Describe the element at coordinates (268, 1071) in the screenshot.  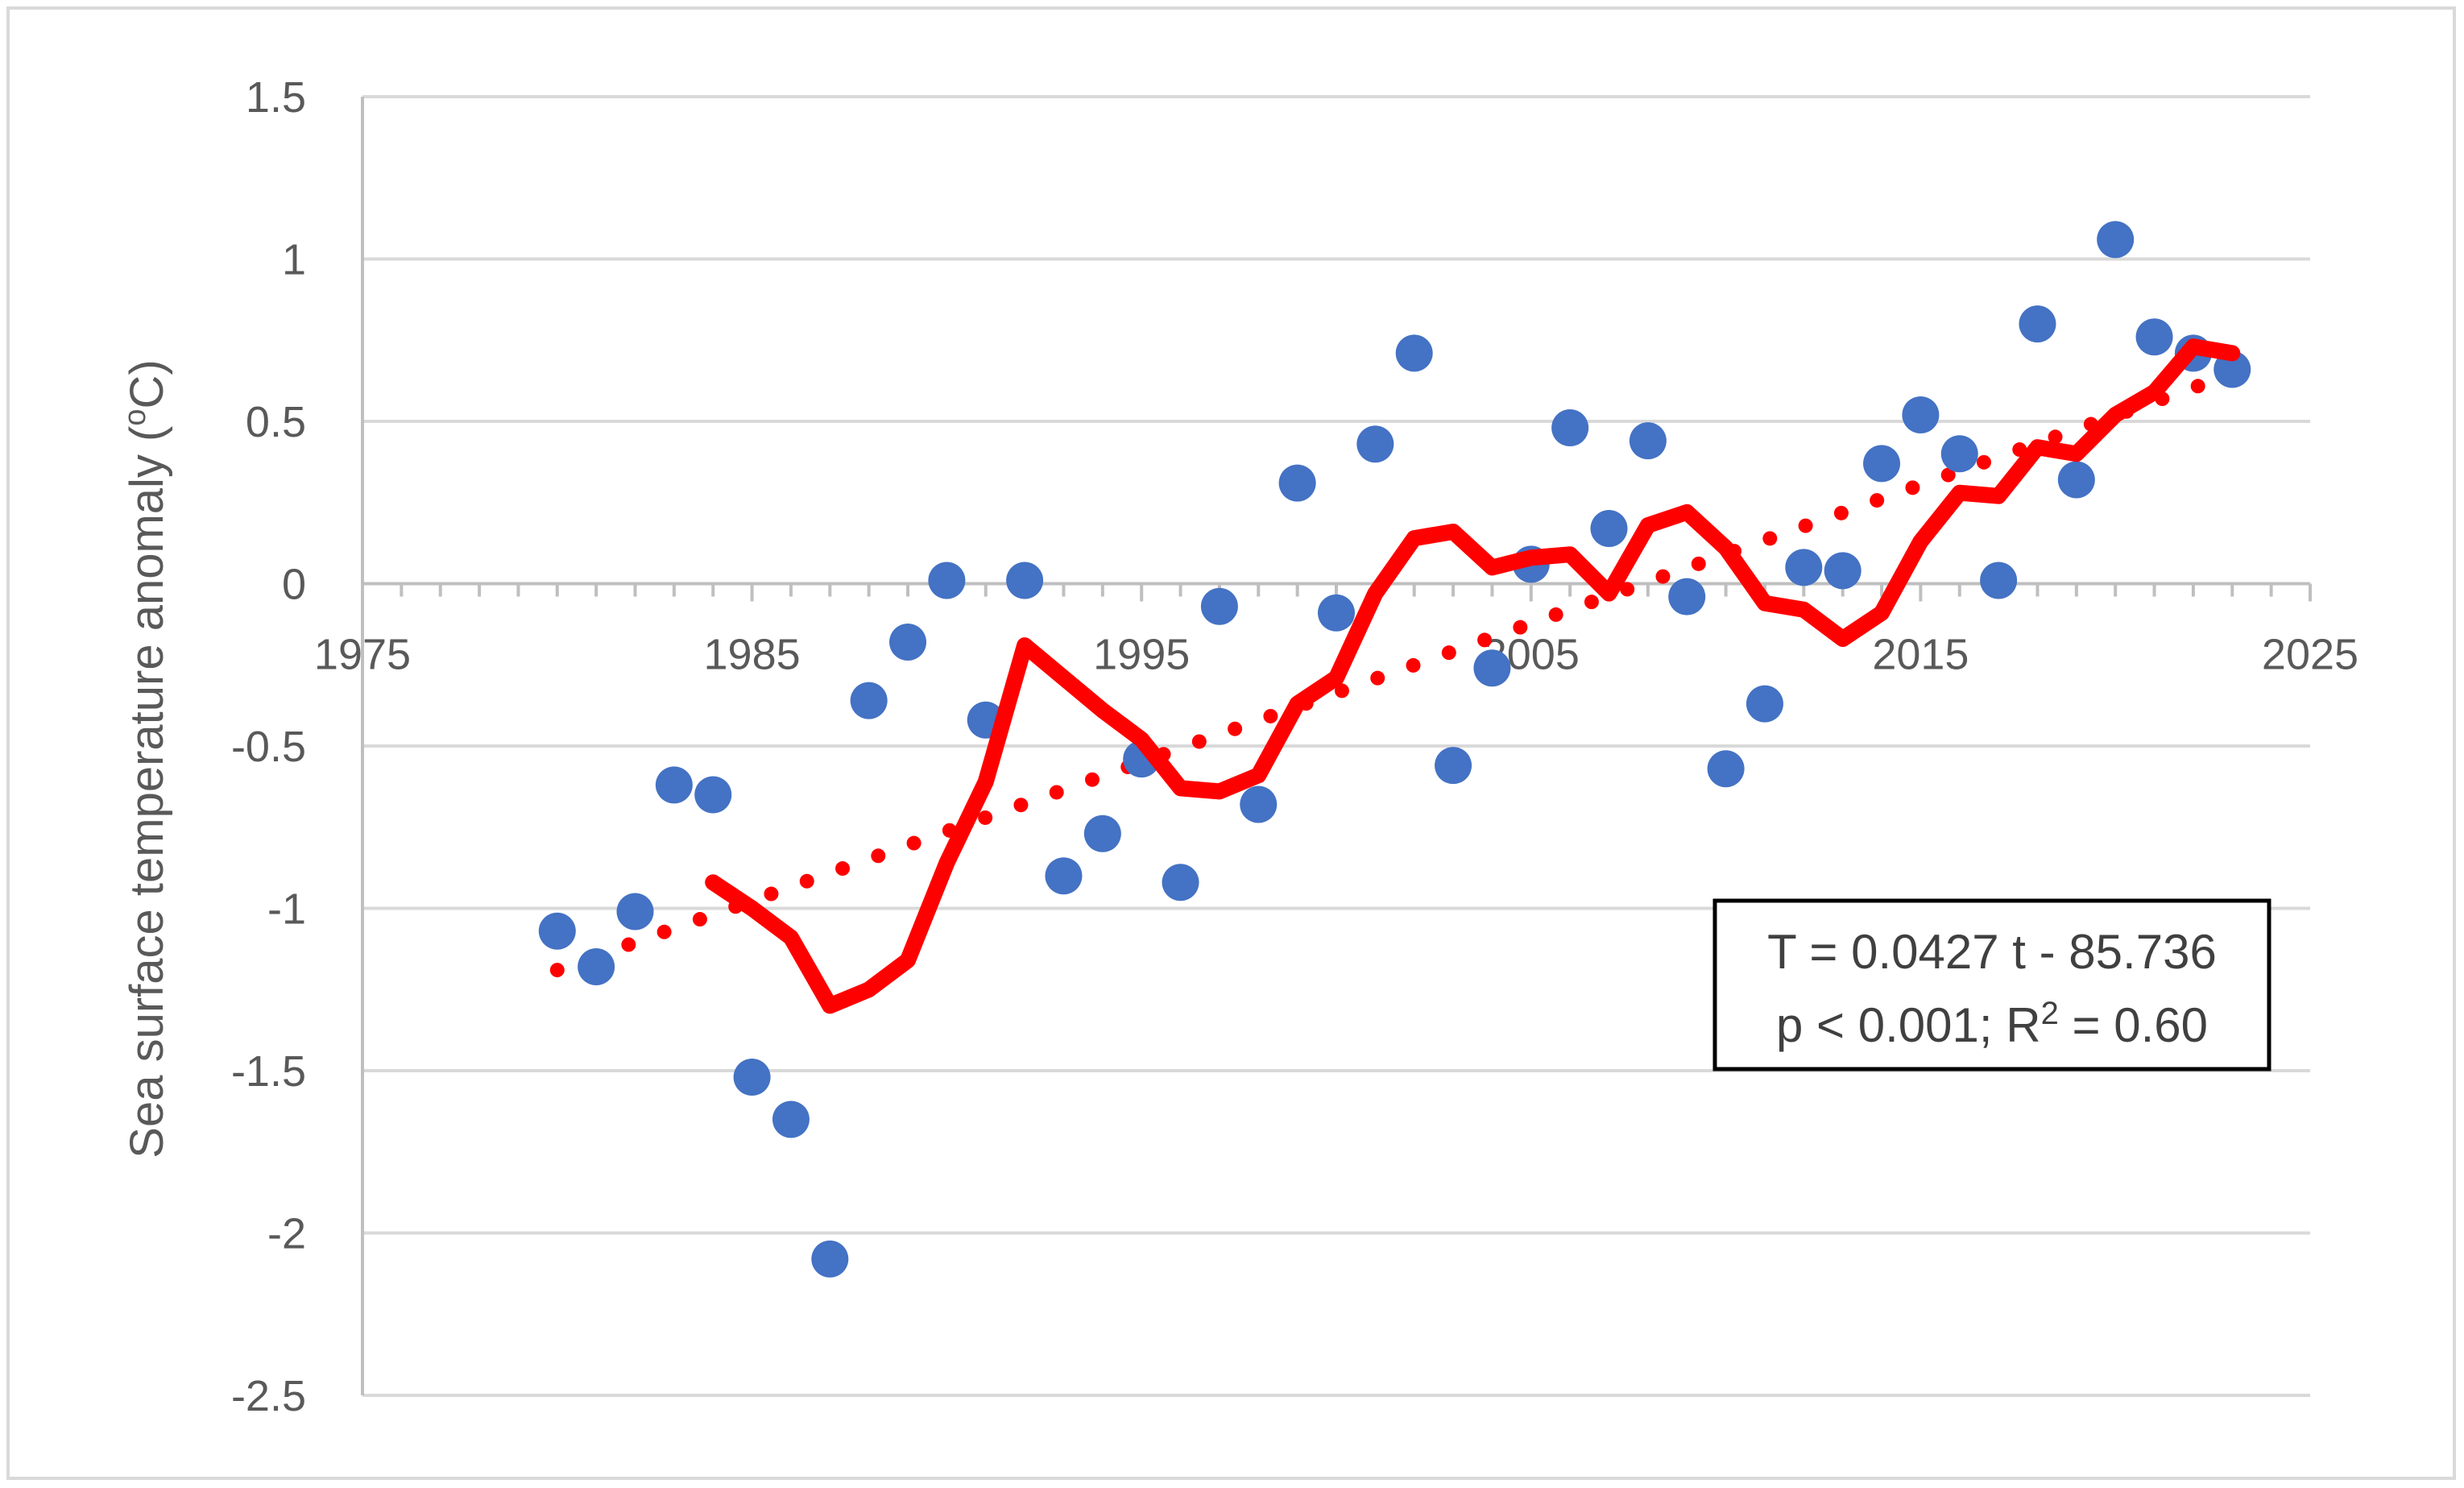
I see `y-tick-label: -1.5` at that location.